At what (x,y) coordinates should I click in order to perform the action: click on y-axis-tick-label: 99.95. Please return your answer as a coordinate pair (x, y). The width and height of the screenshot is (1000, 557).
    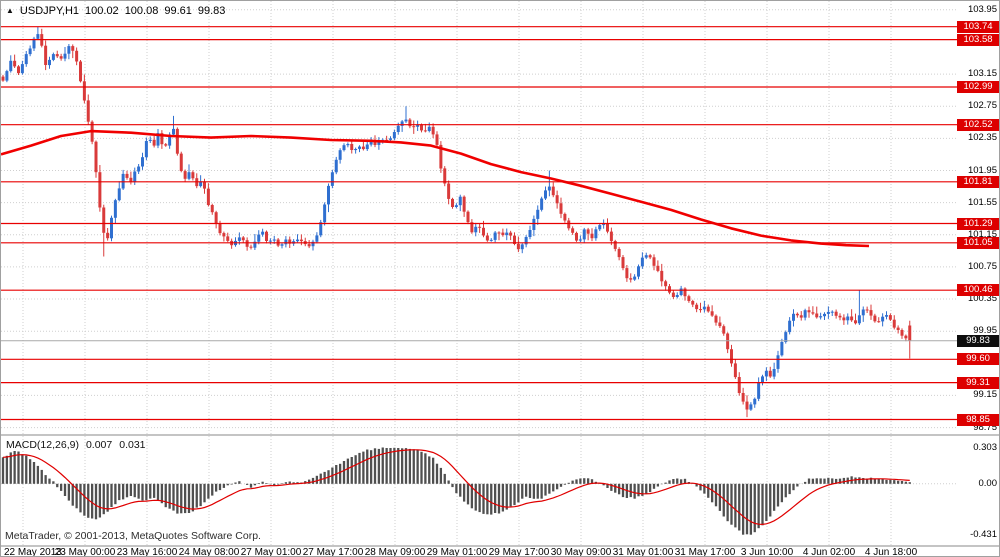
    Looking at the image, I should click on (985, 330).